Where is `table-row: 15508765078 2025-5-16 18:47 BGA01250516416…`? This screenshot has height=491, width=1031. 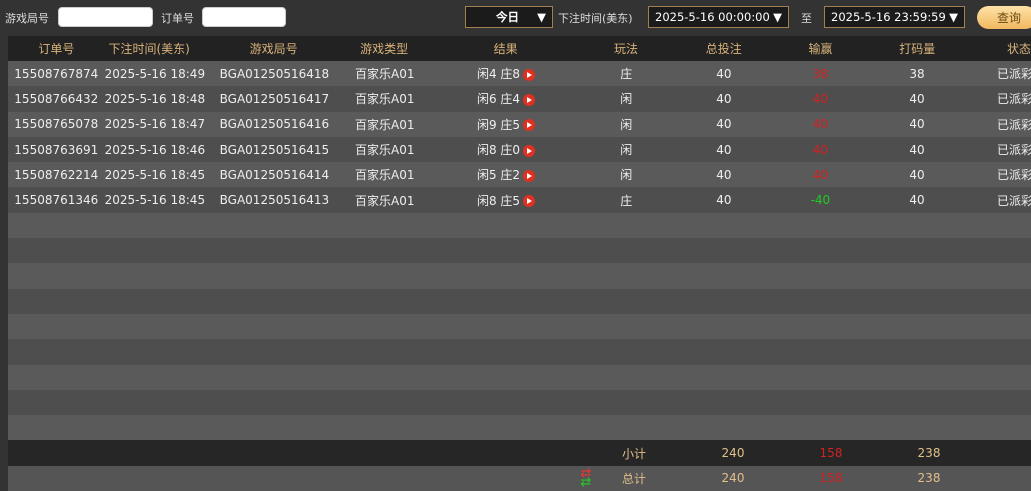 table-row: 15508765078 2025-5-16 18:47 BGA01250516416… is located at coordinates (519, 124).